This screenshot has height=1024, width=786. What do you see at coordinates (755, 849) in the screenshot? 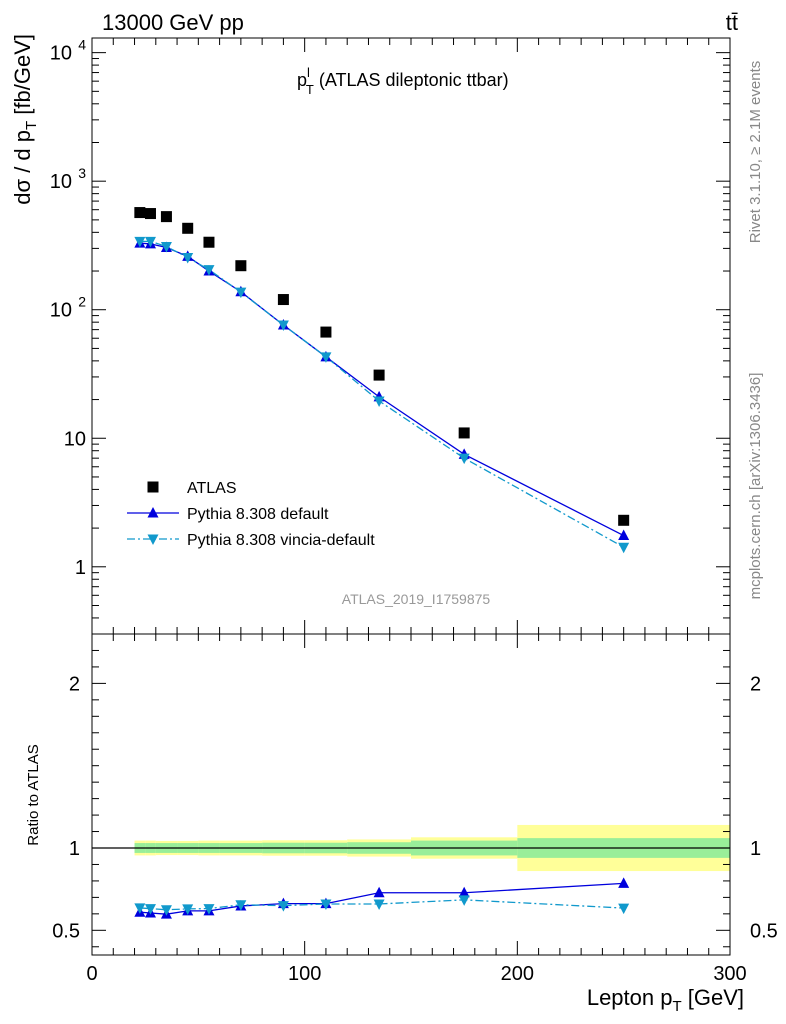
I see `ratio-y-tick-label-right: 1` at bounding box center [755, 849].